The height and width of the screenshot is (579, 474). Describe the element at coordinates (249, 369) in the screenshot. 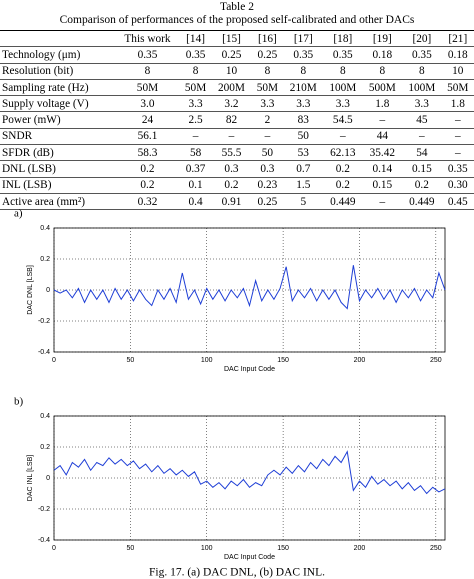

I see `x-axis-label: DAC Input Code` at that location.